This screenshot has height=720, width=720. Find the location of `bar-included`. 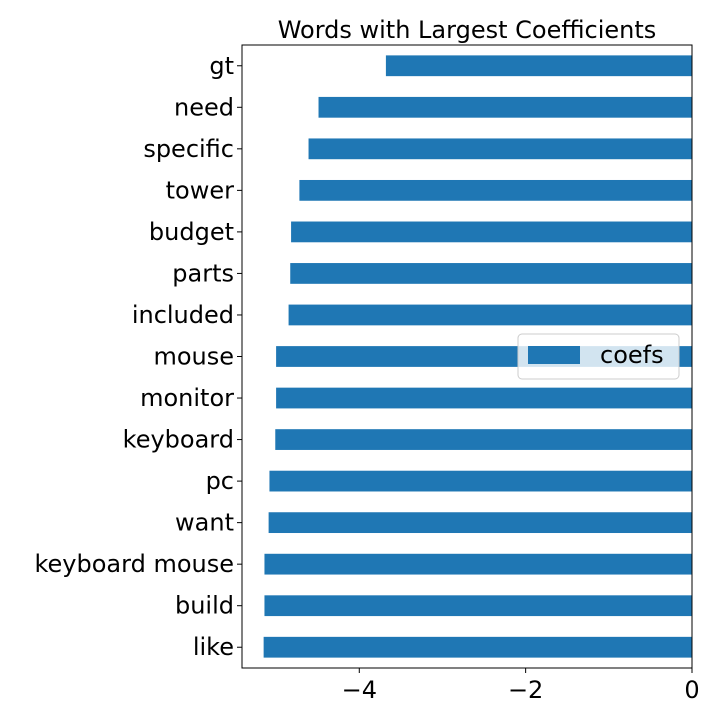

bar-included is located at coordinates (490, 315).